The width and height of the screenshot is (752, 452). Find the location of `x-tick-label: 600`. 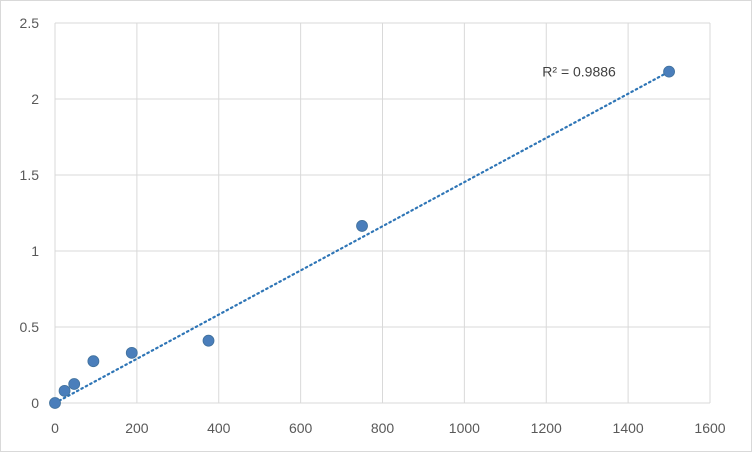

x-tick-label: 600 is located at coordinates (301, 428).